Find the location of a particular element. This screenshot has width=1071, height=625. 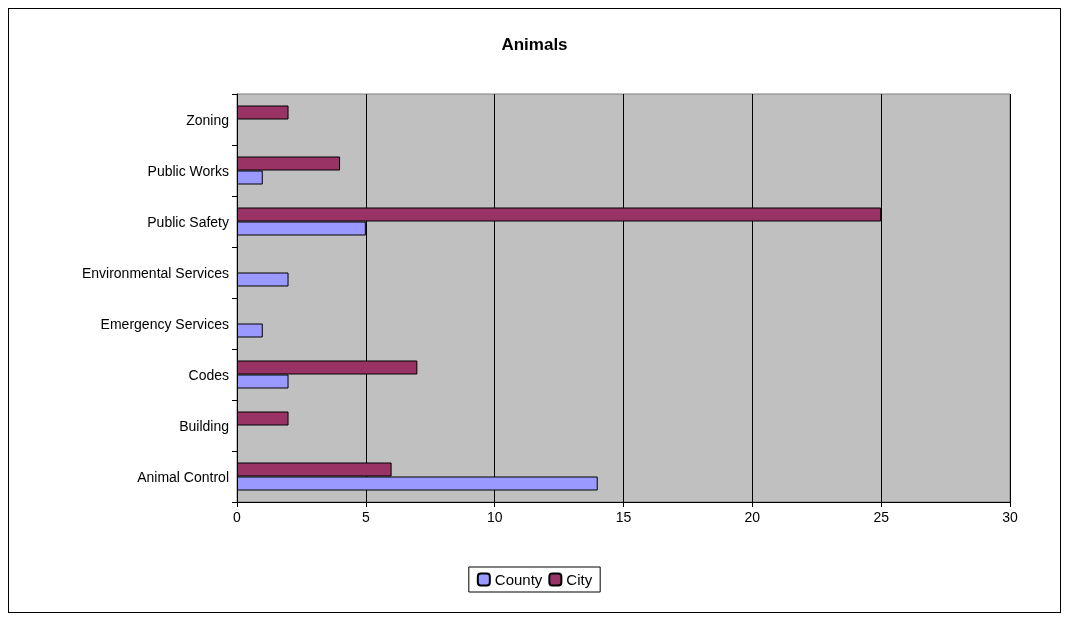

chart-title: Animals is located at coordinates (534, 44).